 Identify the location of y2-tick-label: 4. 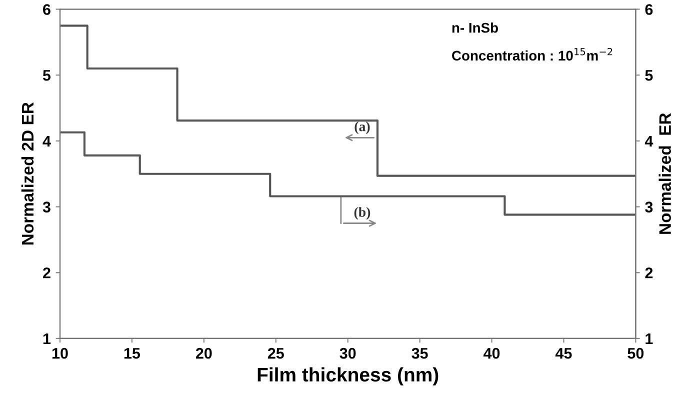
(649, 141).